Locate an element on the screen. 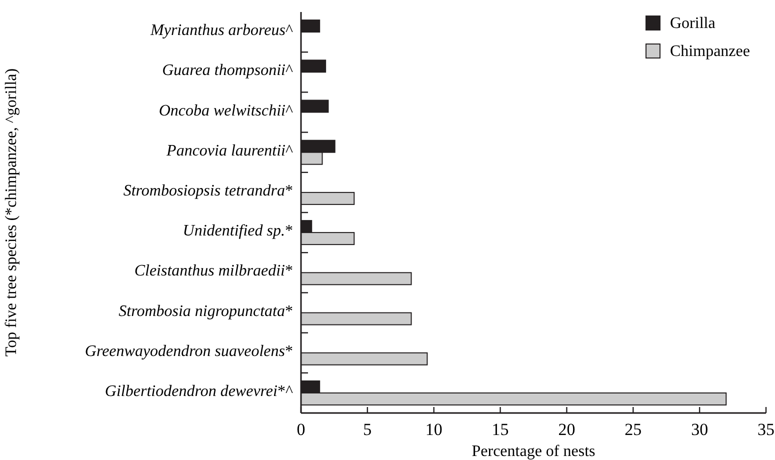 The height and width of the screenshot is (460, 775). legend-label: Chimpanzee is located at coordinates (710, 51).